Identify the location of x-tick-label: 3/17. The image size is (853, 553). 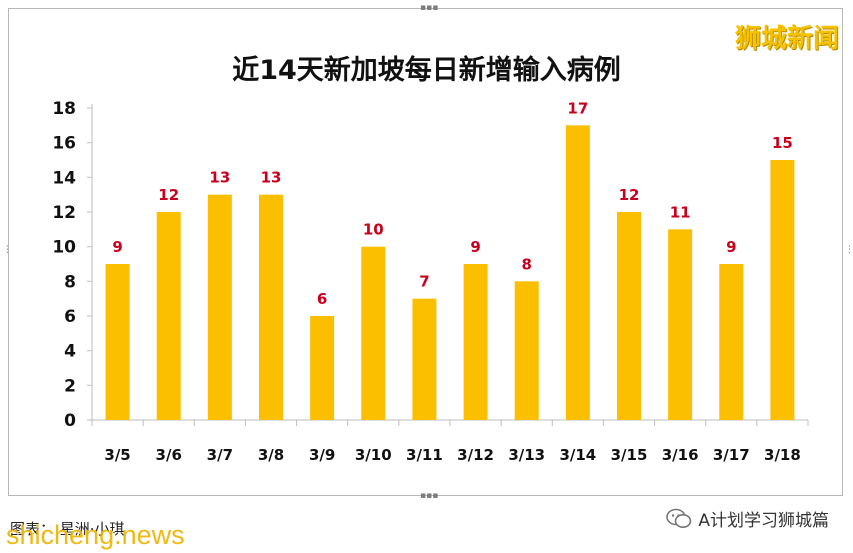
(731, 455).